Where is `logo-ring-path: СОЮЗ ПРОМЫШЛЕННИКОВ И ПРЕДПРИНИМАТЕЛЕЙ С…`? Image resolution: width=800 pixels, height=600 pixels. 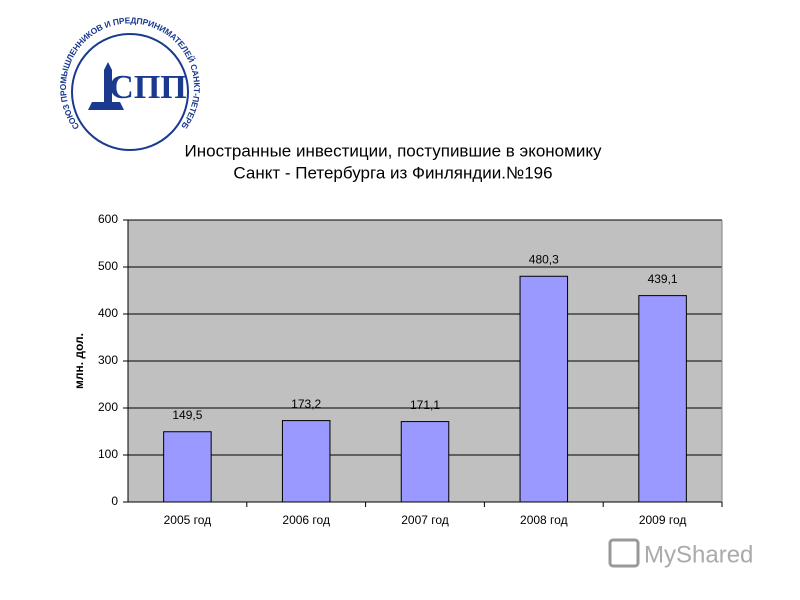 logo-ring-path: СОЮЗ ПРОМЫШЛЕННИКОВ И ПРЕДПРИНИМАТЕЛЕЙ С… is located at coordinates (101, 65).